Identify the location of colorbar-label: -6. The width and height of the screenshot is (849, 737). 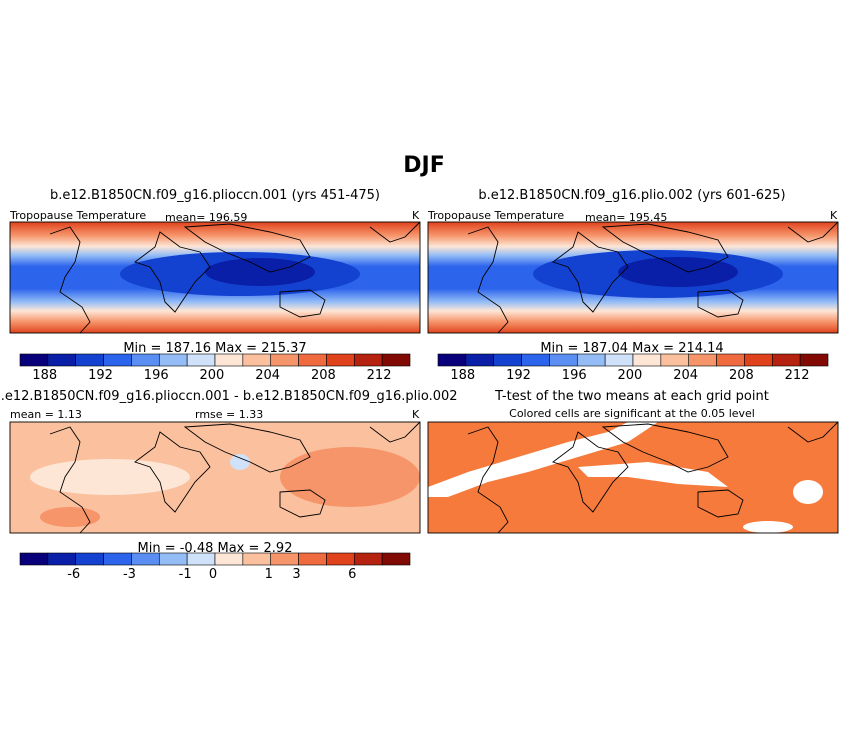
(73, 574).